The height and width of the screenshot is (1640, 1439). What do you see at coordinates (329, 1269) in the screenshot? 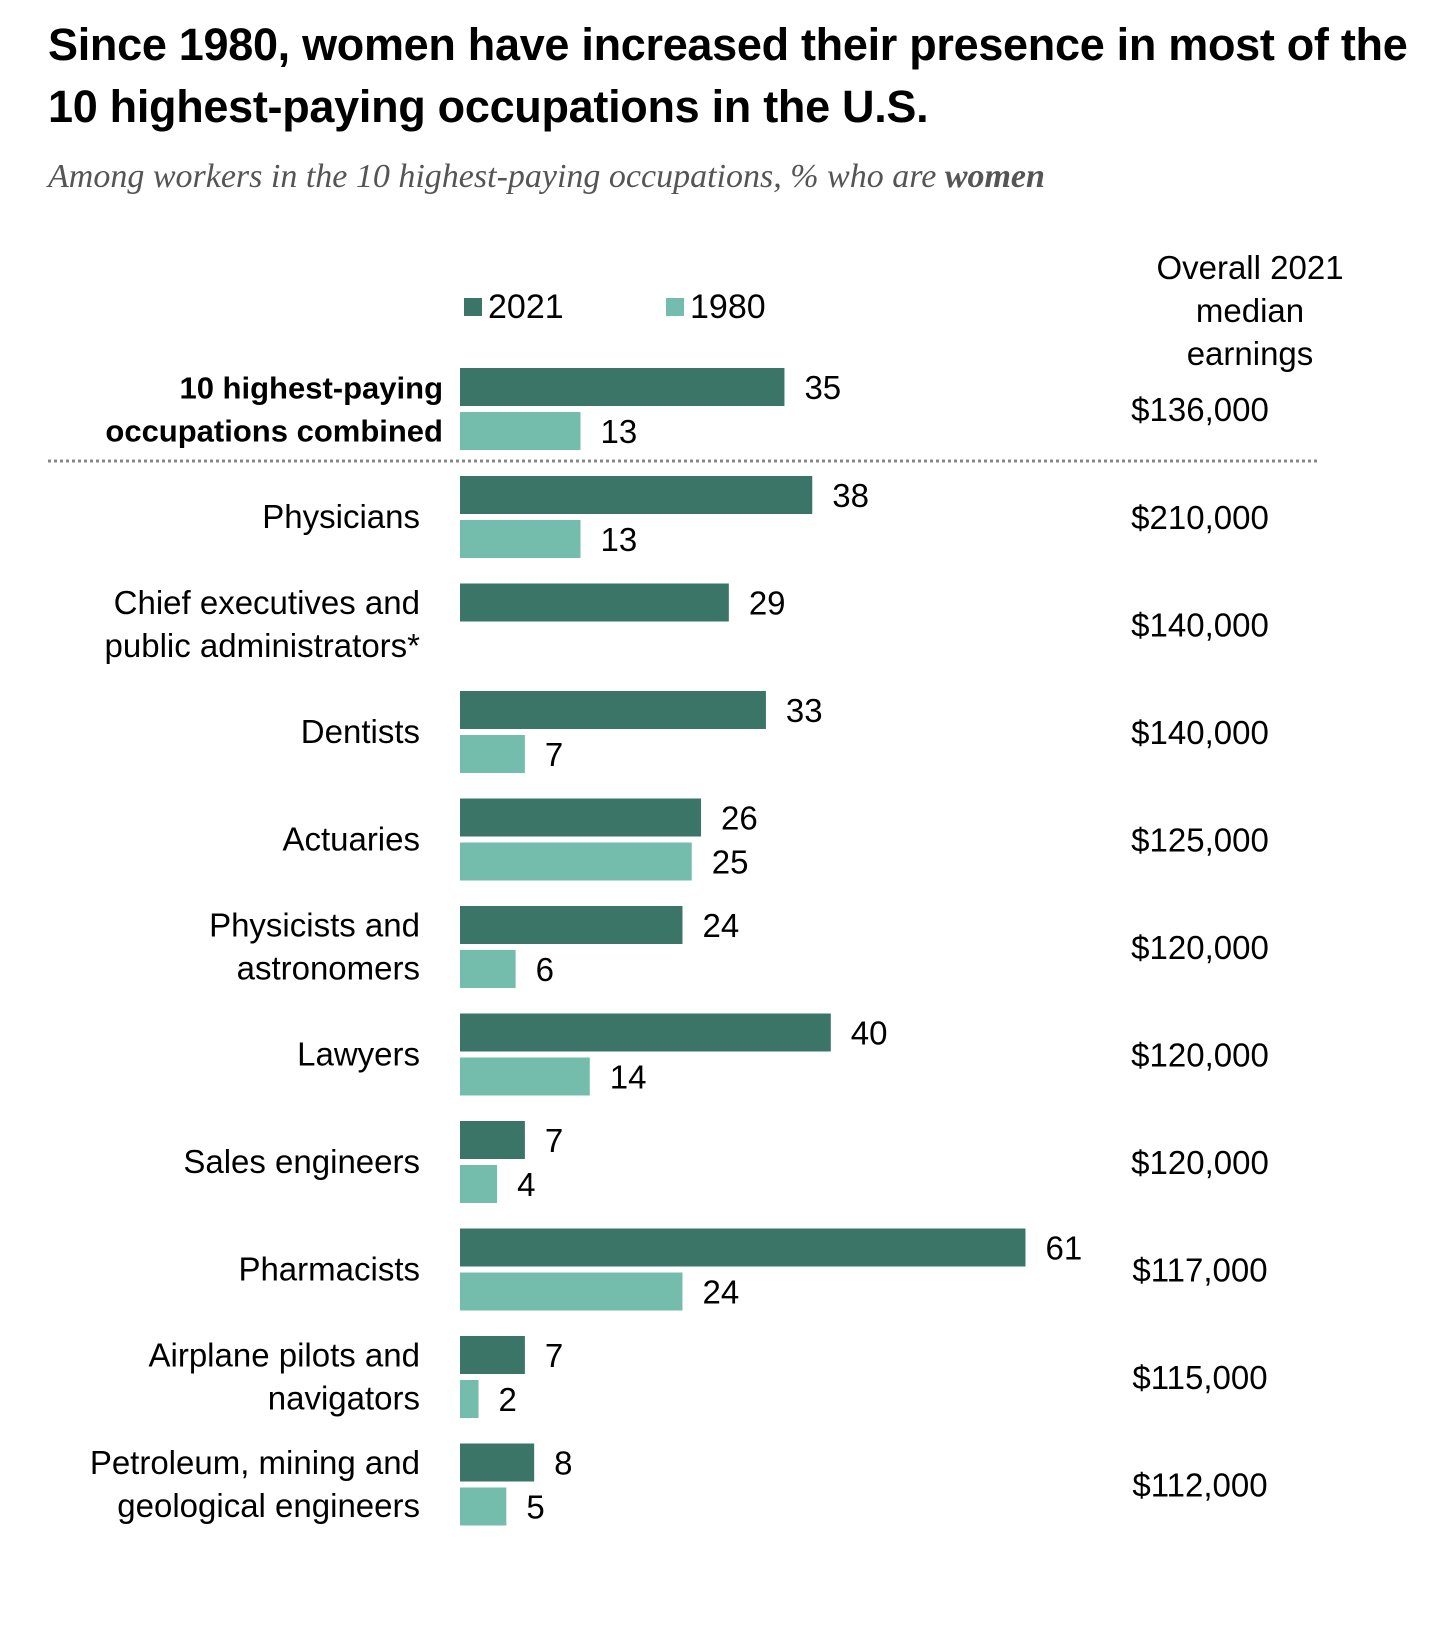
I see `category-label: Pharmacists` at bounding box center [329, 1269].